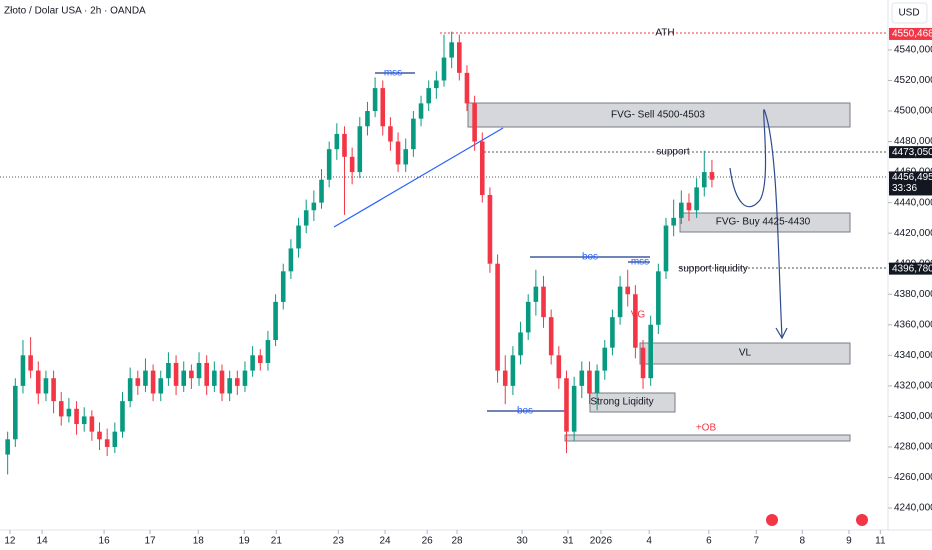 The image size is (932, 550). What do you see at coordinates (712, 269) in the screenshot?
I see `annotation: support liquidity` at bounding box center [712, 269].